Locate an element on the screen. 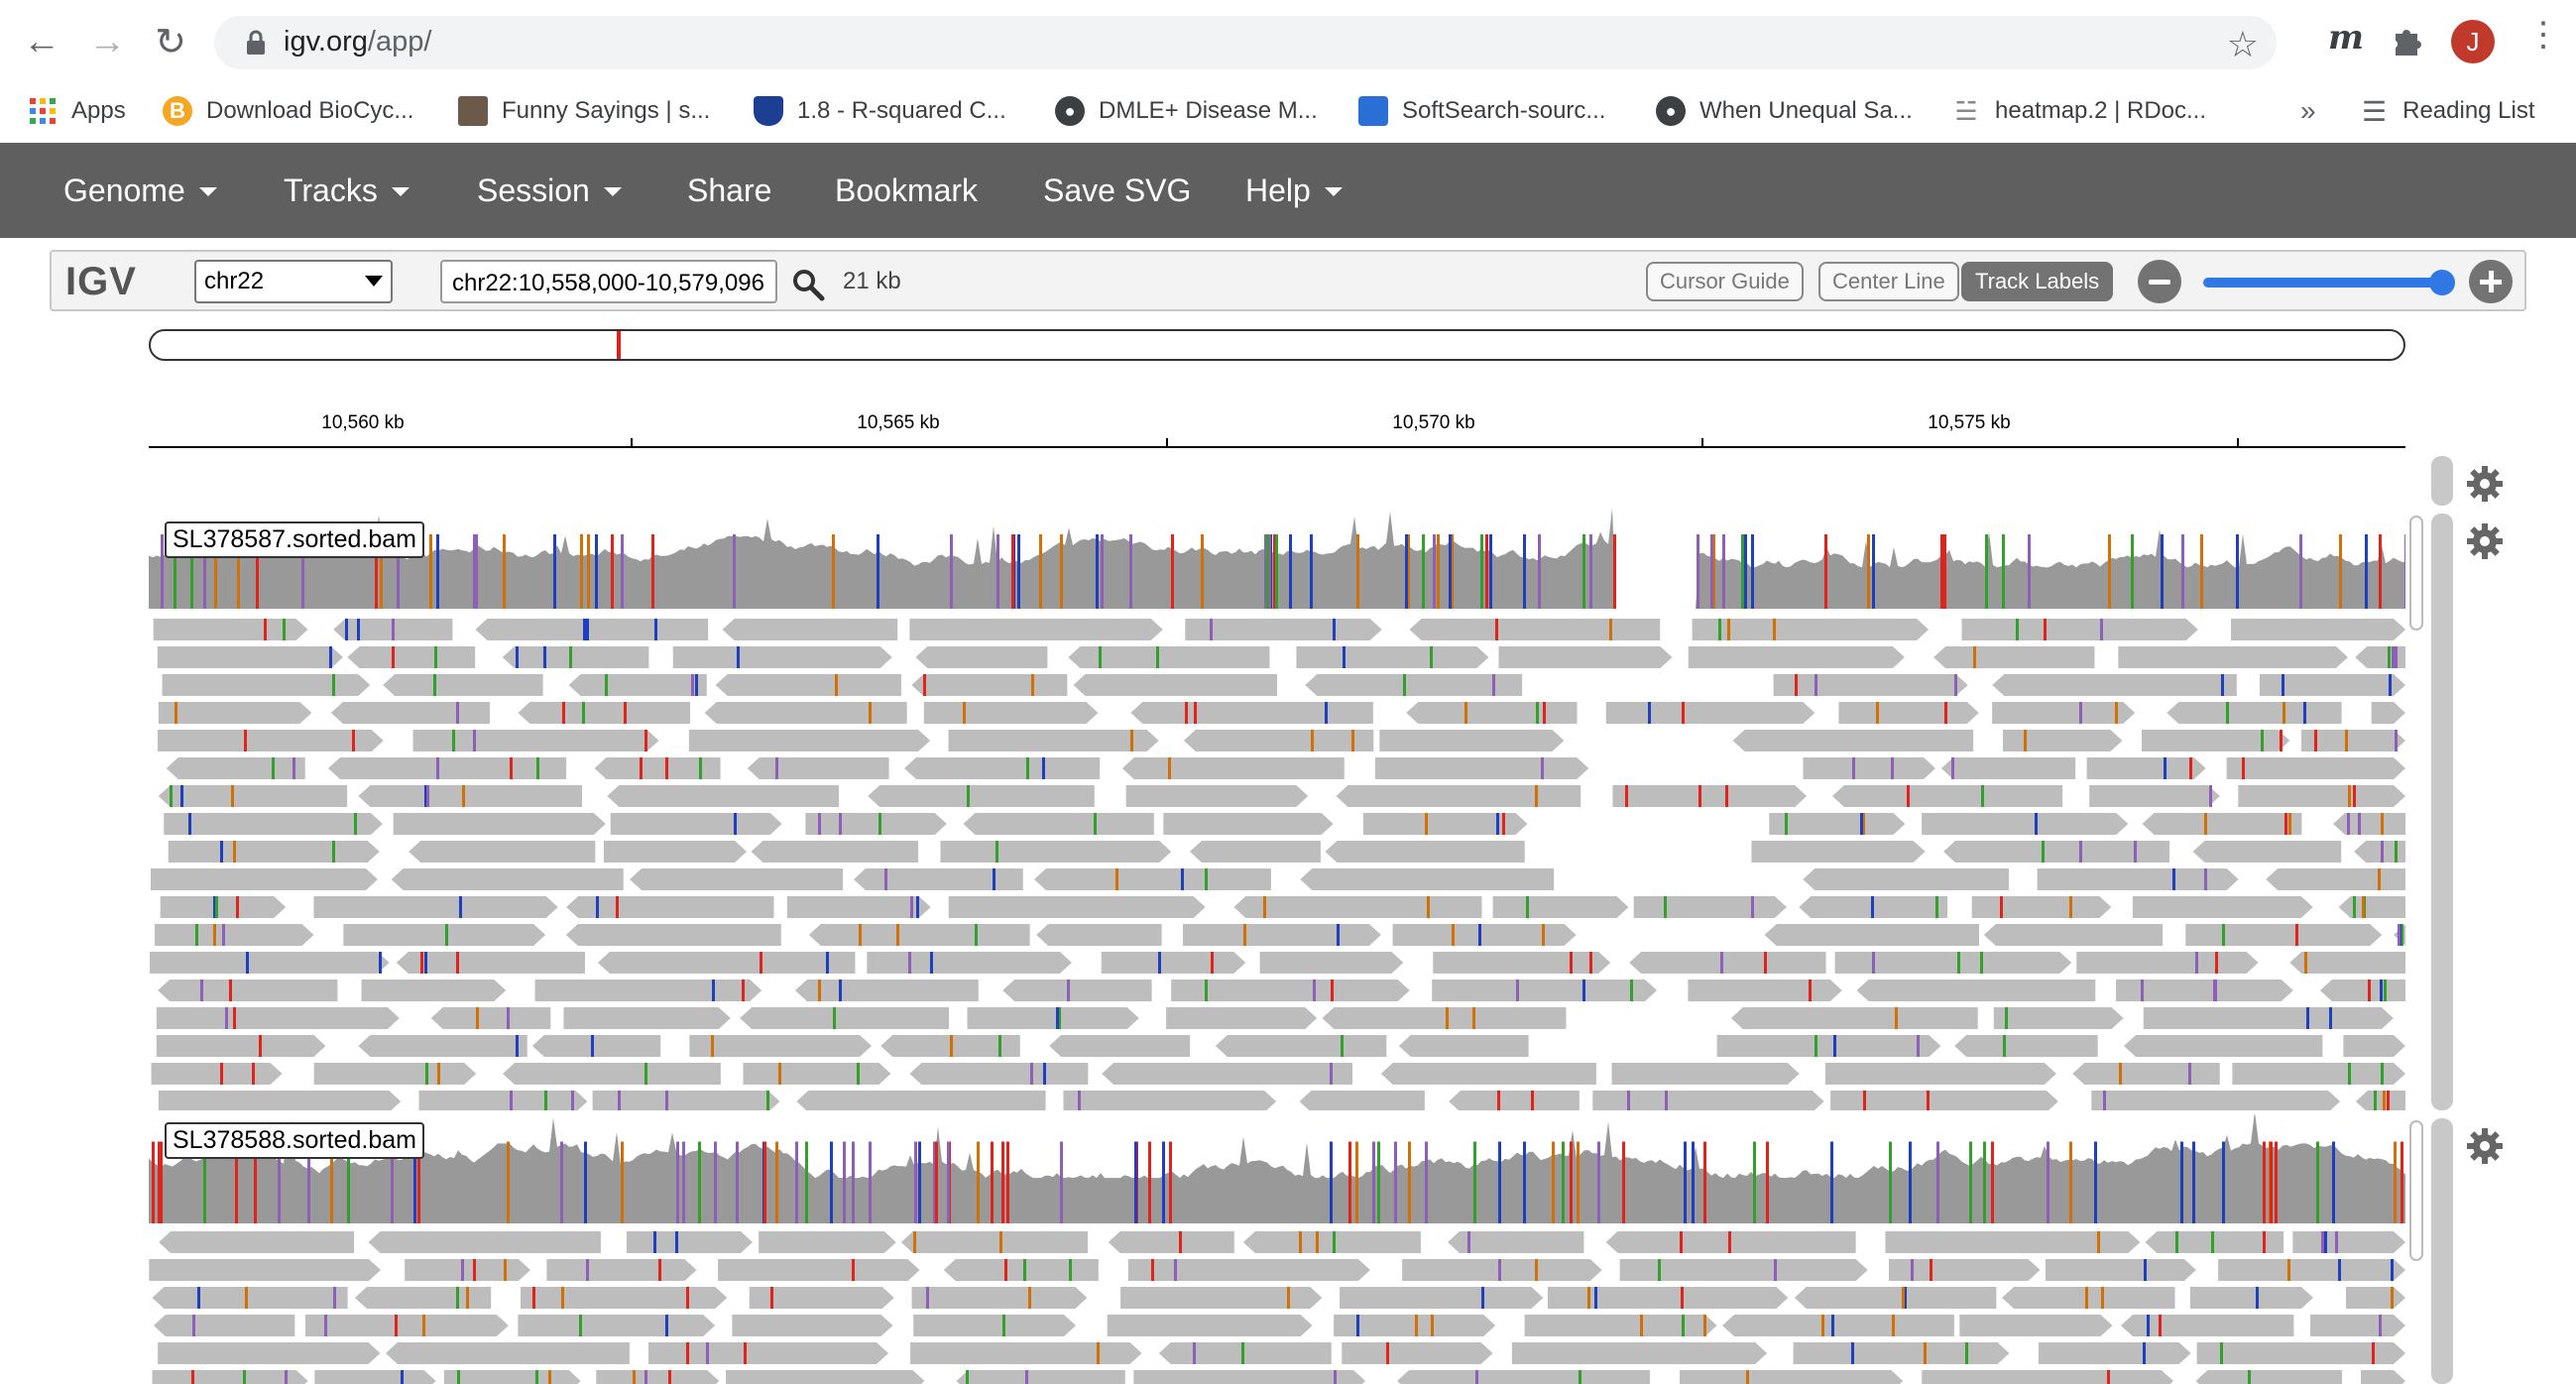 The height and width of the screenshot is (1384, 2576). bookmark-star-icon: ☆ is located at coordinates (2242, 44).